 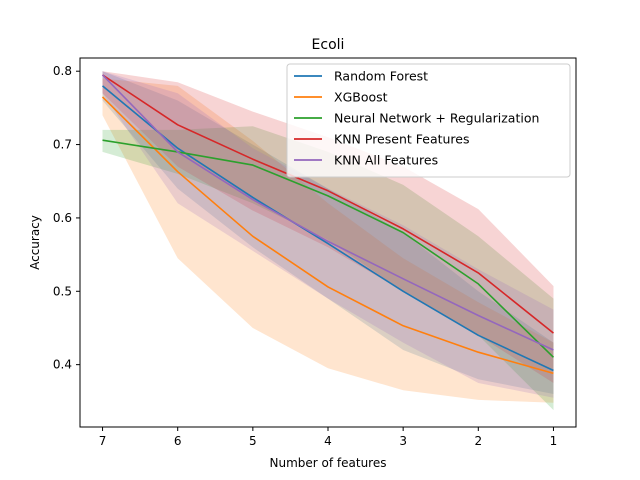 What do you see at coordinates (178, 441) in the screenshot?
I see `x-tick-label: 6` at bounding box center [178, 441].